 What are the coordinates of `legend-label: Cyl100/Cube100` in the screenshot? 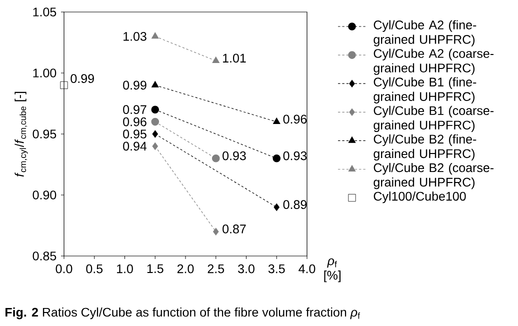 It's located at (420, 198).